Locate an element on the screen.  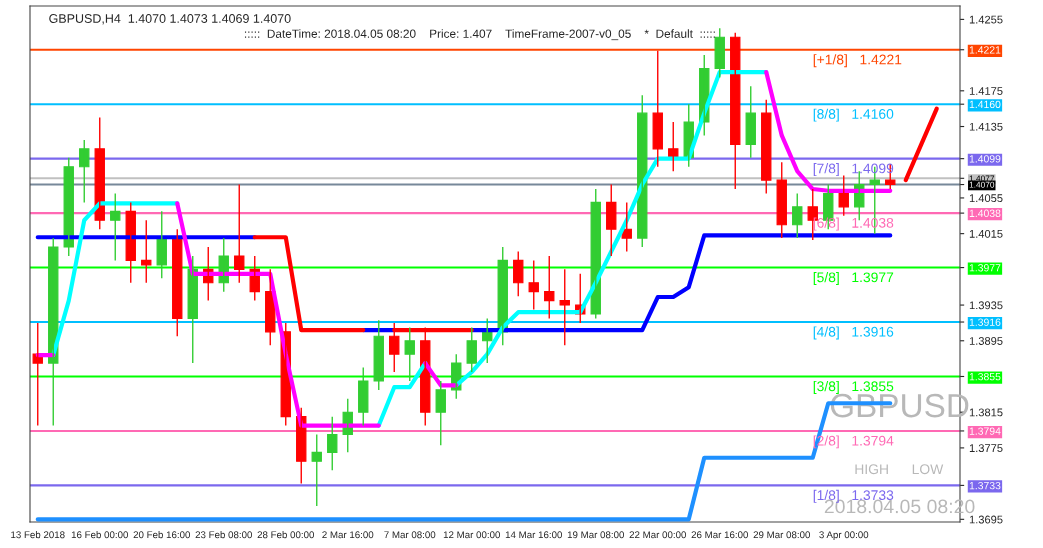
x-tick-label: 19 Mar 08:00 is located at coordinates (596, 535).